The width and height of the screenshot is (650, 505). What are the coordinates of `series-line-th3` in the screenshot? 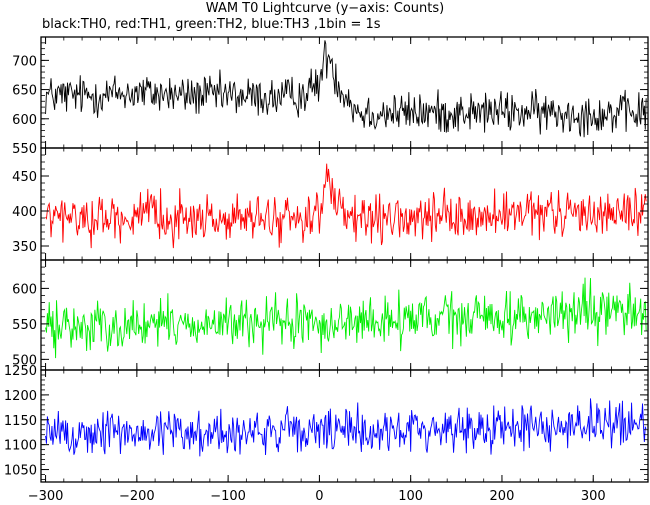 It's located at (346, 427).